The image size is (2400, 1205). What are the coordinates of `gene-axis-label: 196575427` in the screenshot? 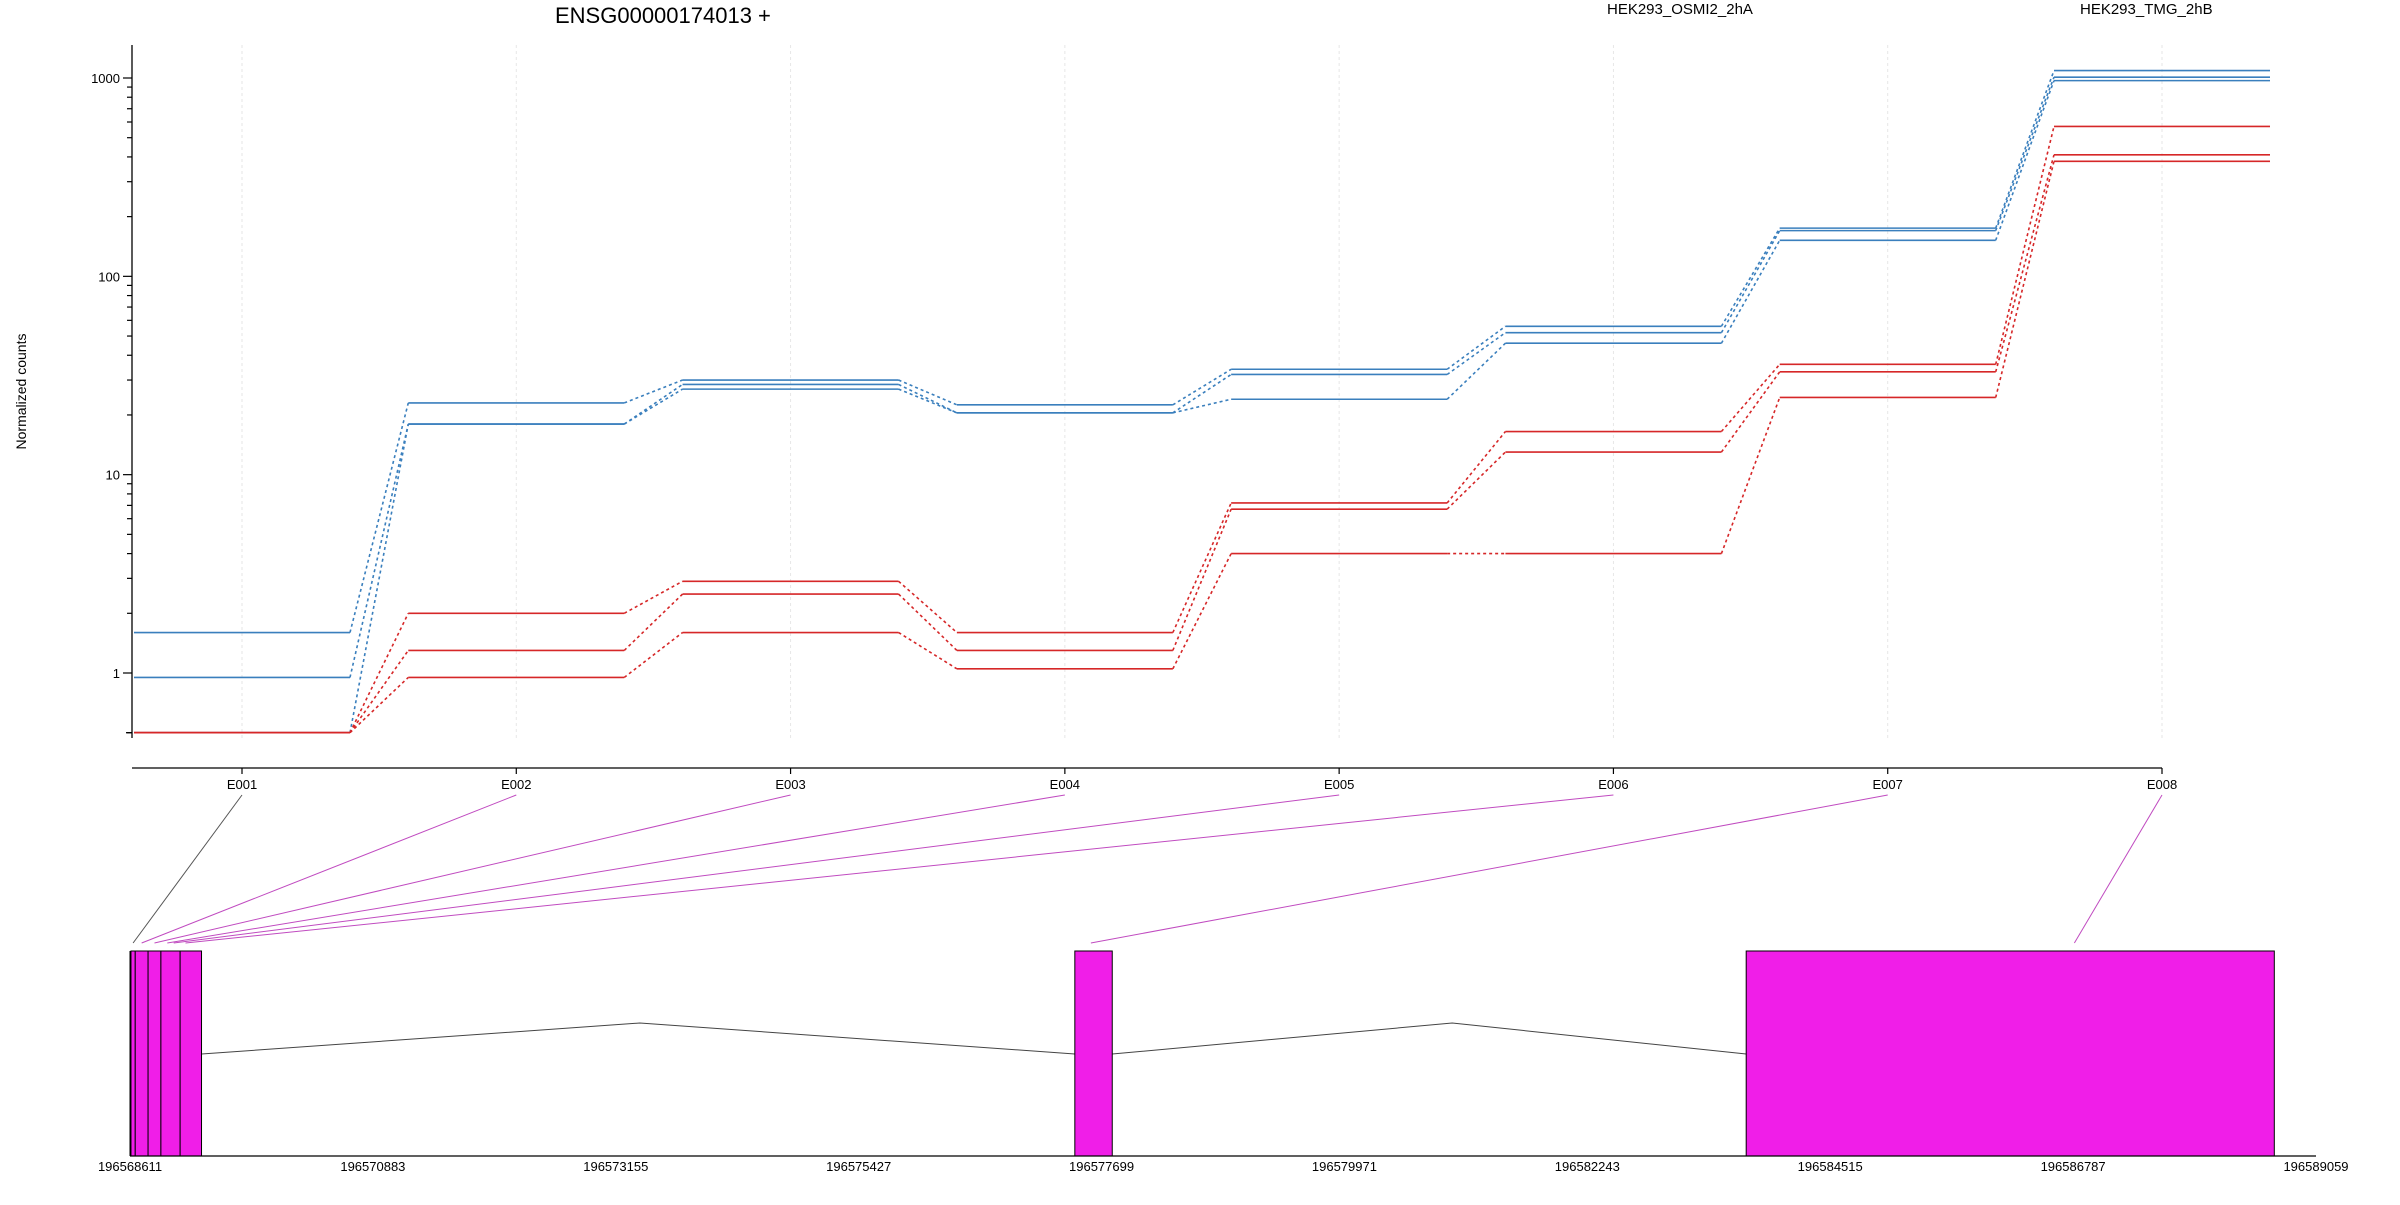 It's located at (858, 1166).